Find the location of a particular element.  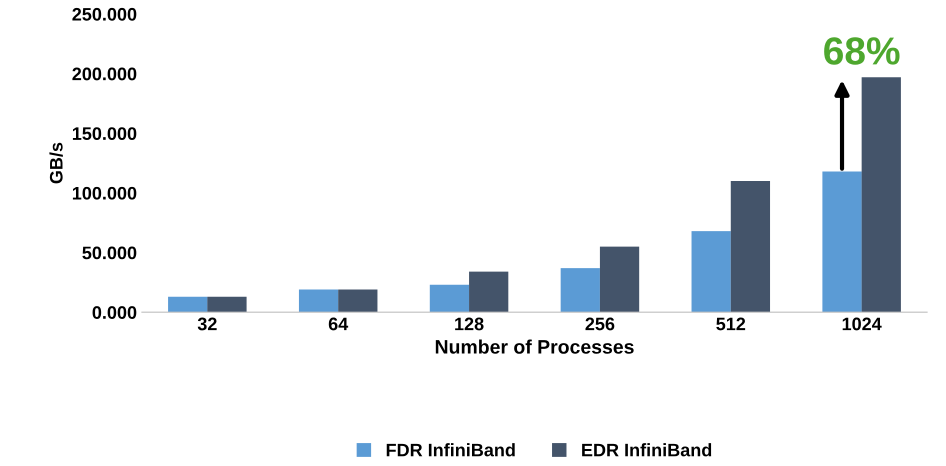

x-tick-label: 64 is located at coordinates (338, 324).